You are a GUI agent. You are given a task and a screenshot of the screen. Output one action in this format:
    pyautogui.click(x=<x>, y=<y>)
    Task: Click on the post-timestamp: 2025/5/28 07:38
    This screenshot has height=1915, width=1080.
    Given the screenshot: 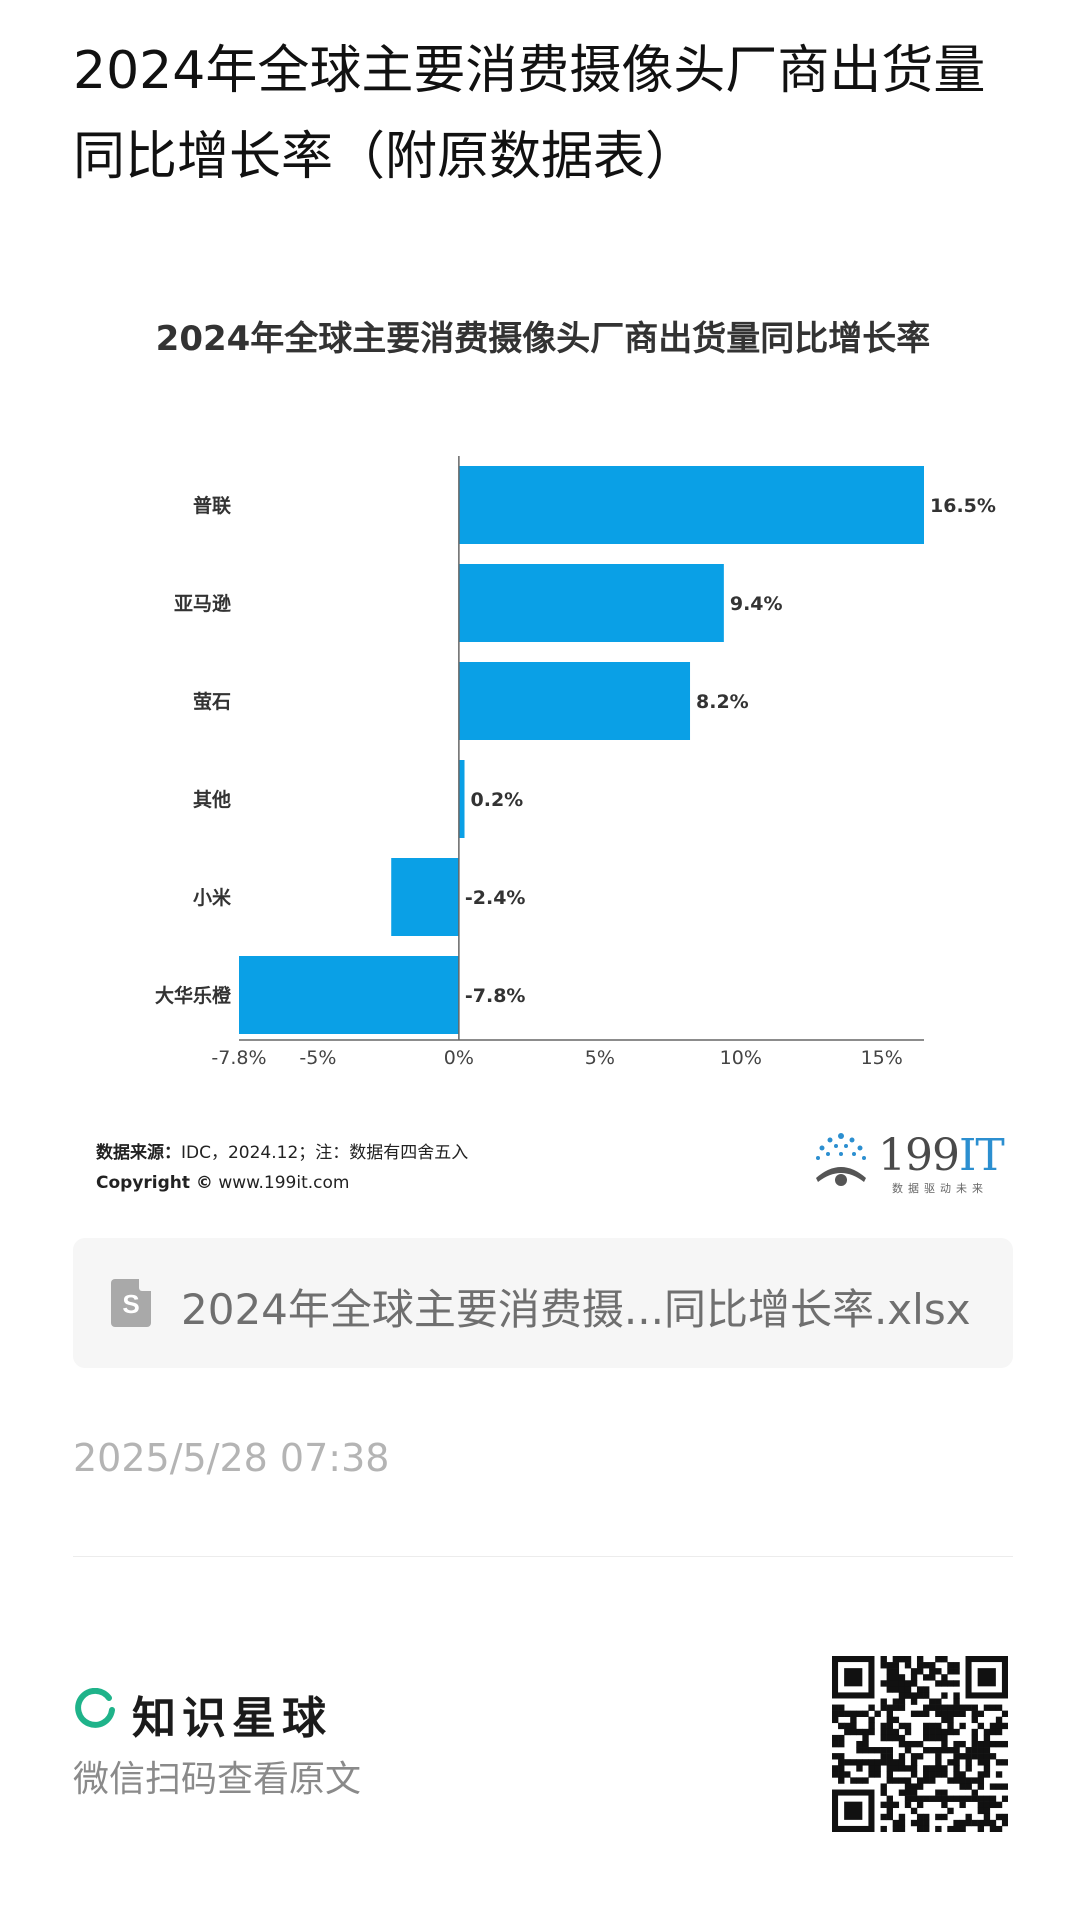 What is the action you would take?
    pyautogui.click(x=231, y=1458)
    